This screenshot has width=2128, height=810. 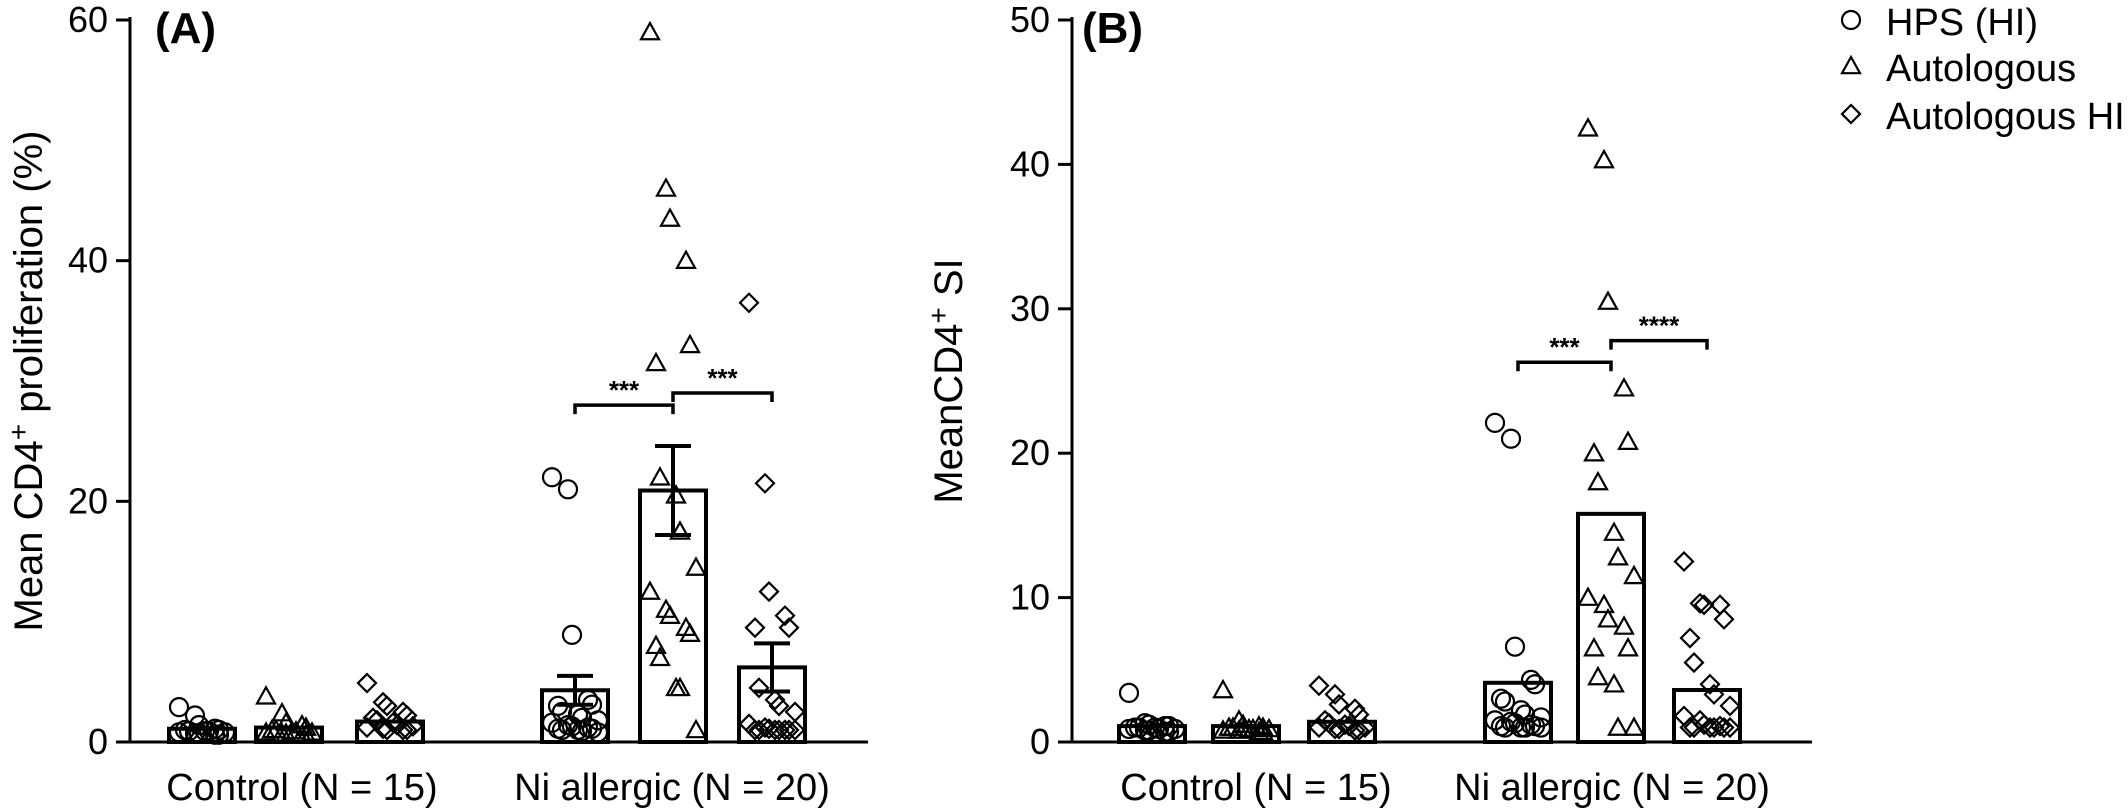 I want to click on legend: HPS (HI)Autologous Autologous HI, so click(x=1982, y=70).